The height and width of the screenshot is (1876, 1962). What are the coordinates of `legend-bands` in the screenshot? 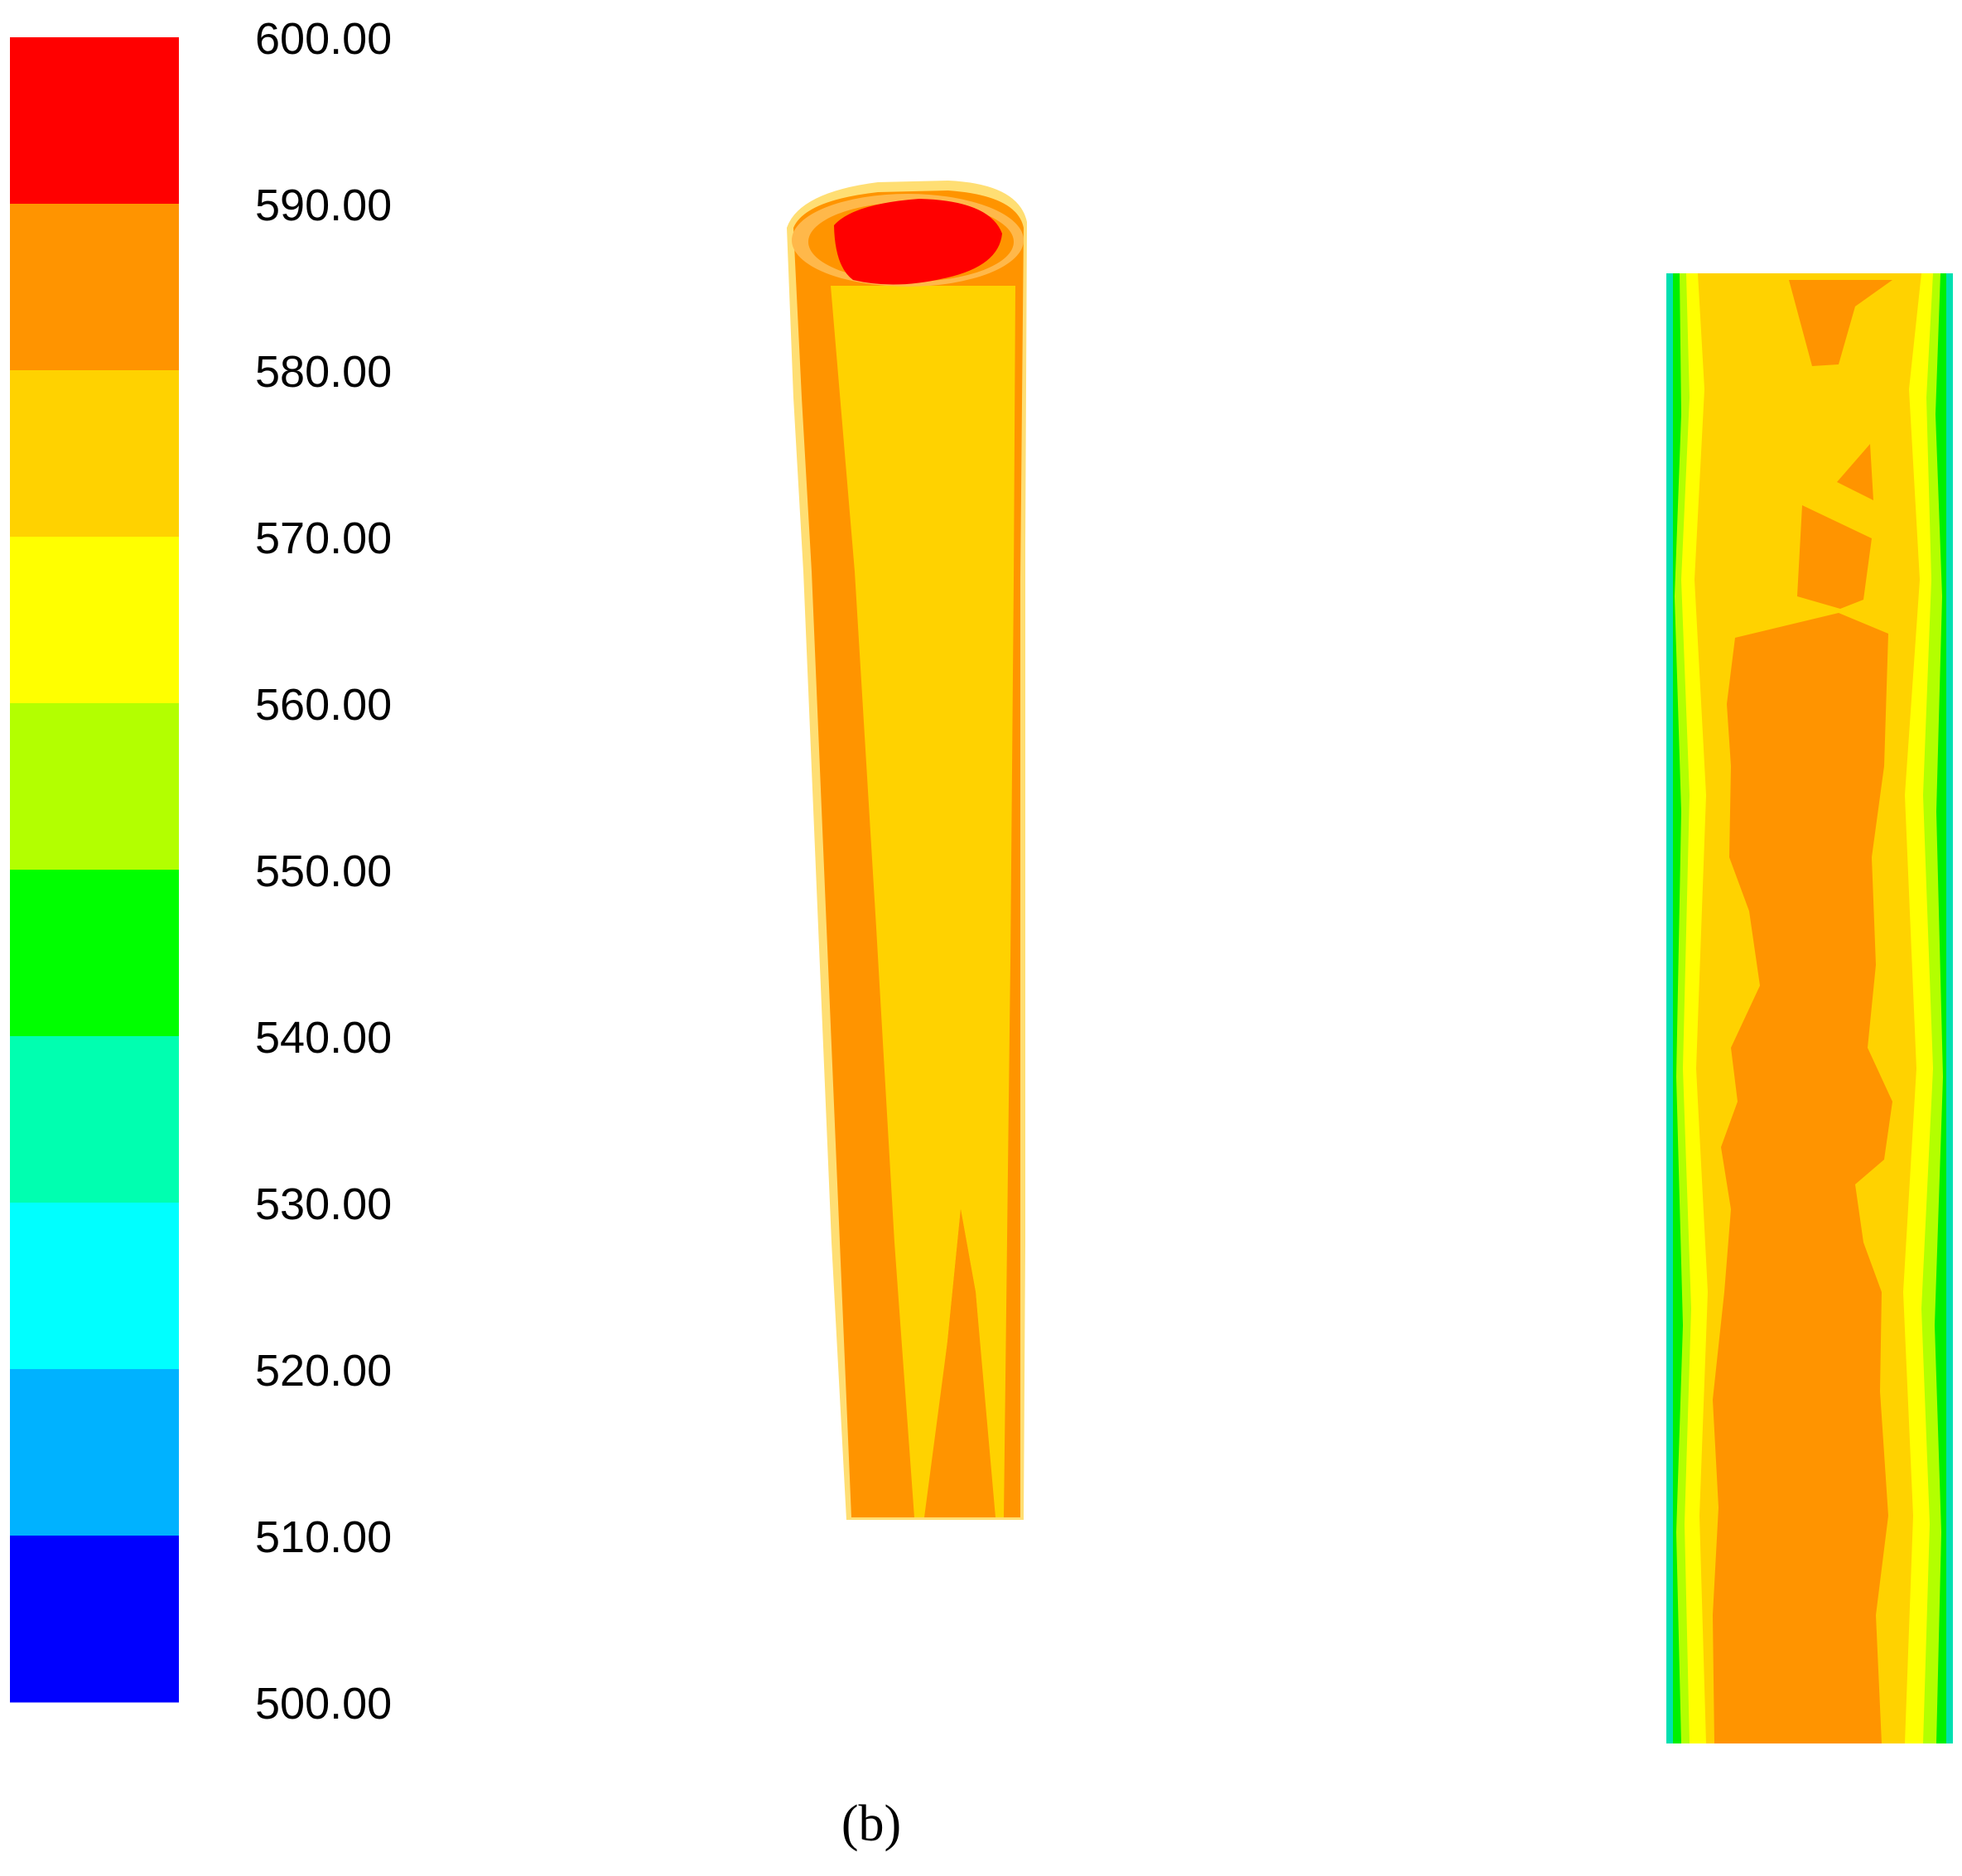 It's located at (94, 870).